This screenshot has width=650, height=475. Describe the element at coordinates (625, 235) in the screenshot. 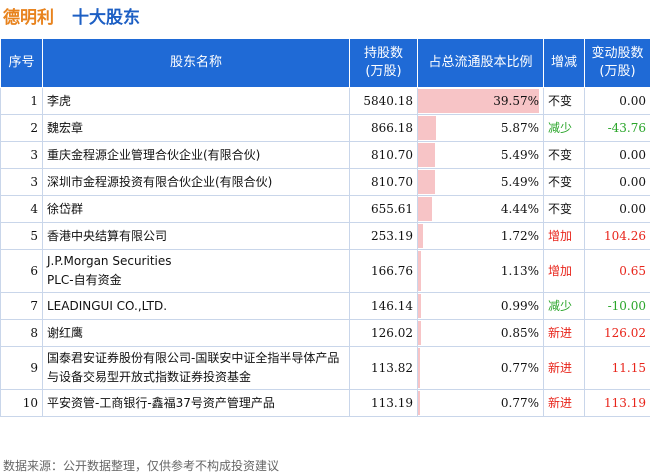

I see `change-value: 104.26` at that location.